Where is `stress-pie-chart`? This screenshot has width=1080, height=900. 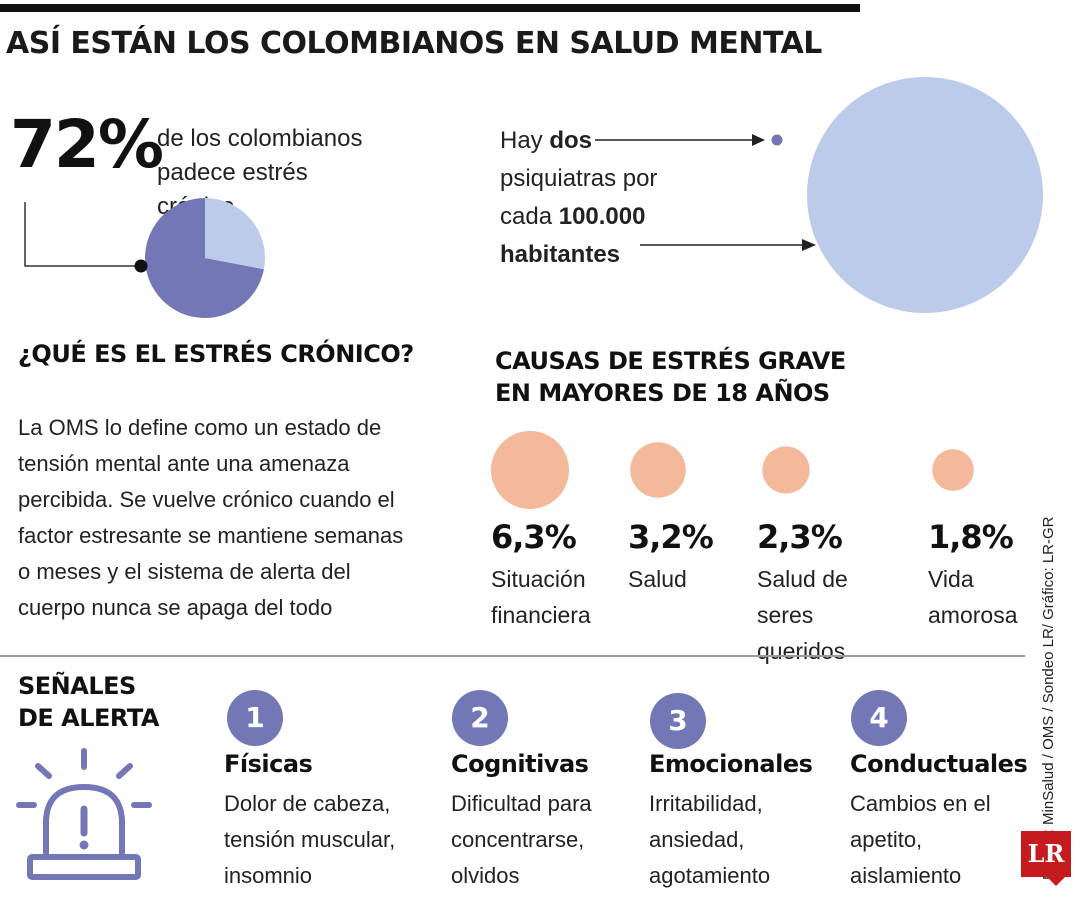
stress-pie-chart is located at coordinates (144, 258).